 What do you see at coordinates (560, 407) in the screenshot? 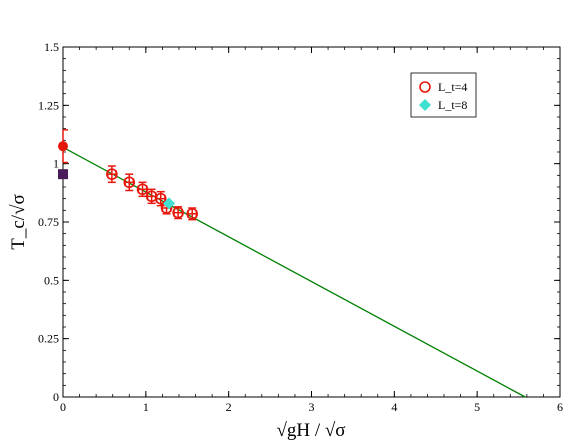
I see `x-tick-label: 6` at bounding box center [560, 407].